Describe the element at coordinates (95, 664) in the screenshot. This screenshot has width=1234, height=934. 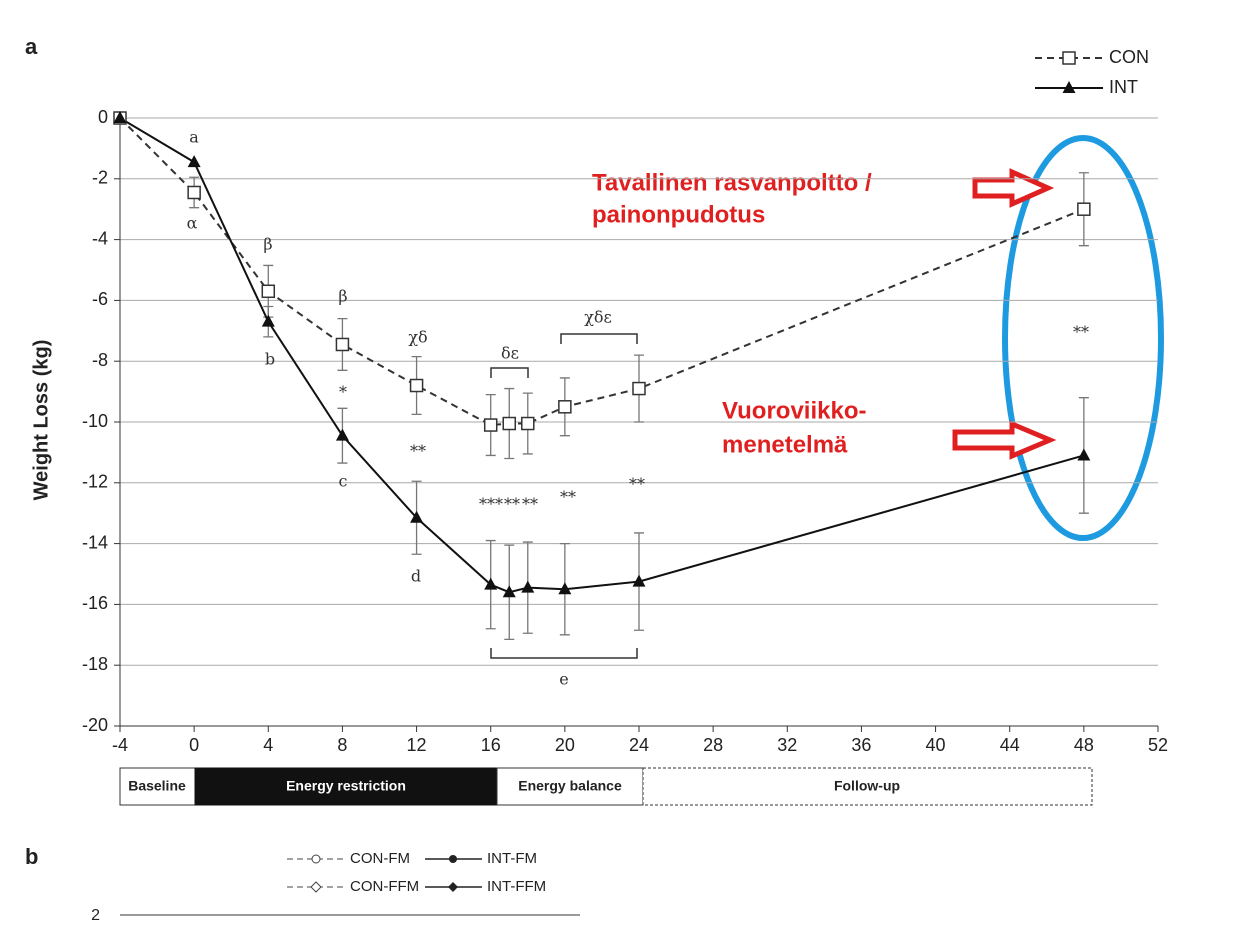
I see `y-tick-label: -18` at that location.